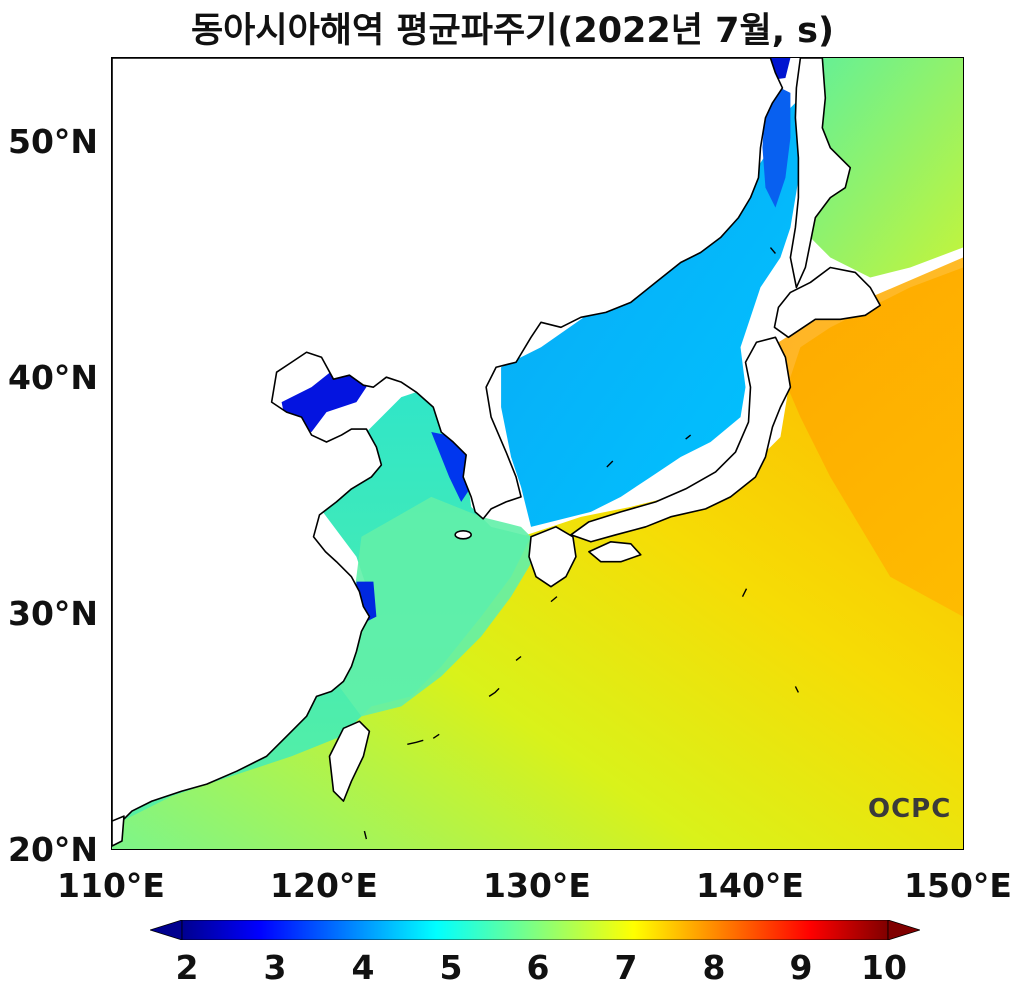 The image size is (1025, 998). What do you see at coordinates (884, 967) in the screenshot?
I see `colorbar-label-10: 10` at bounding box center [884, 967].